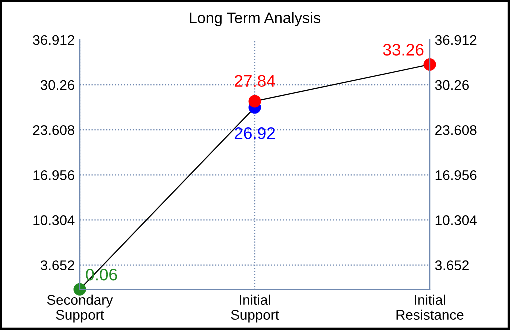 This screenshot has height=330, width=510. Describe the element at coordinates (452, 265) in the screenshot. I see `y2-tick-label: 3.652` at that location.